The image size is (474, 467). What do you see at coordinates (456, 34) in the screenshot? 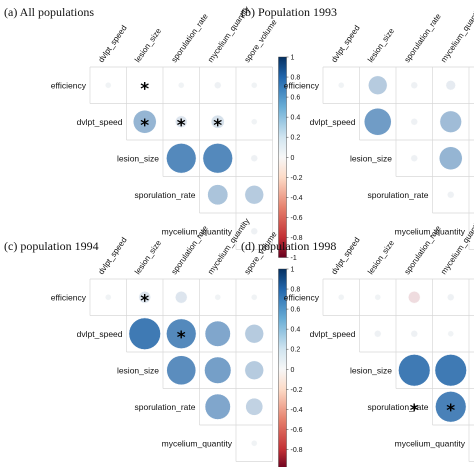
I see `column-label: mycelium_quantity` at bounding box center [456, 34].